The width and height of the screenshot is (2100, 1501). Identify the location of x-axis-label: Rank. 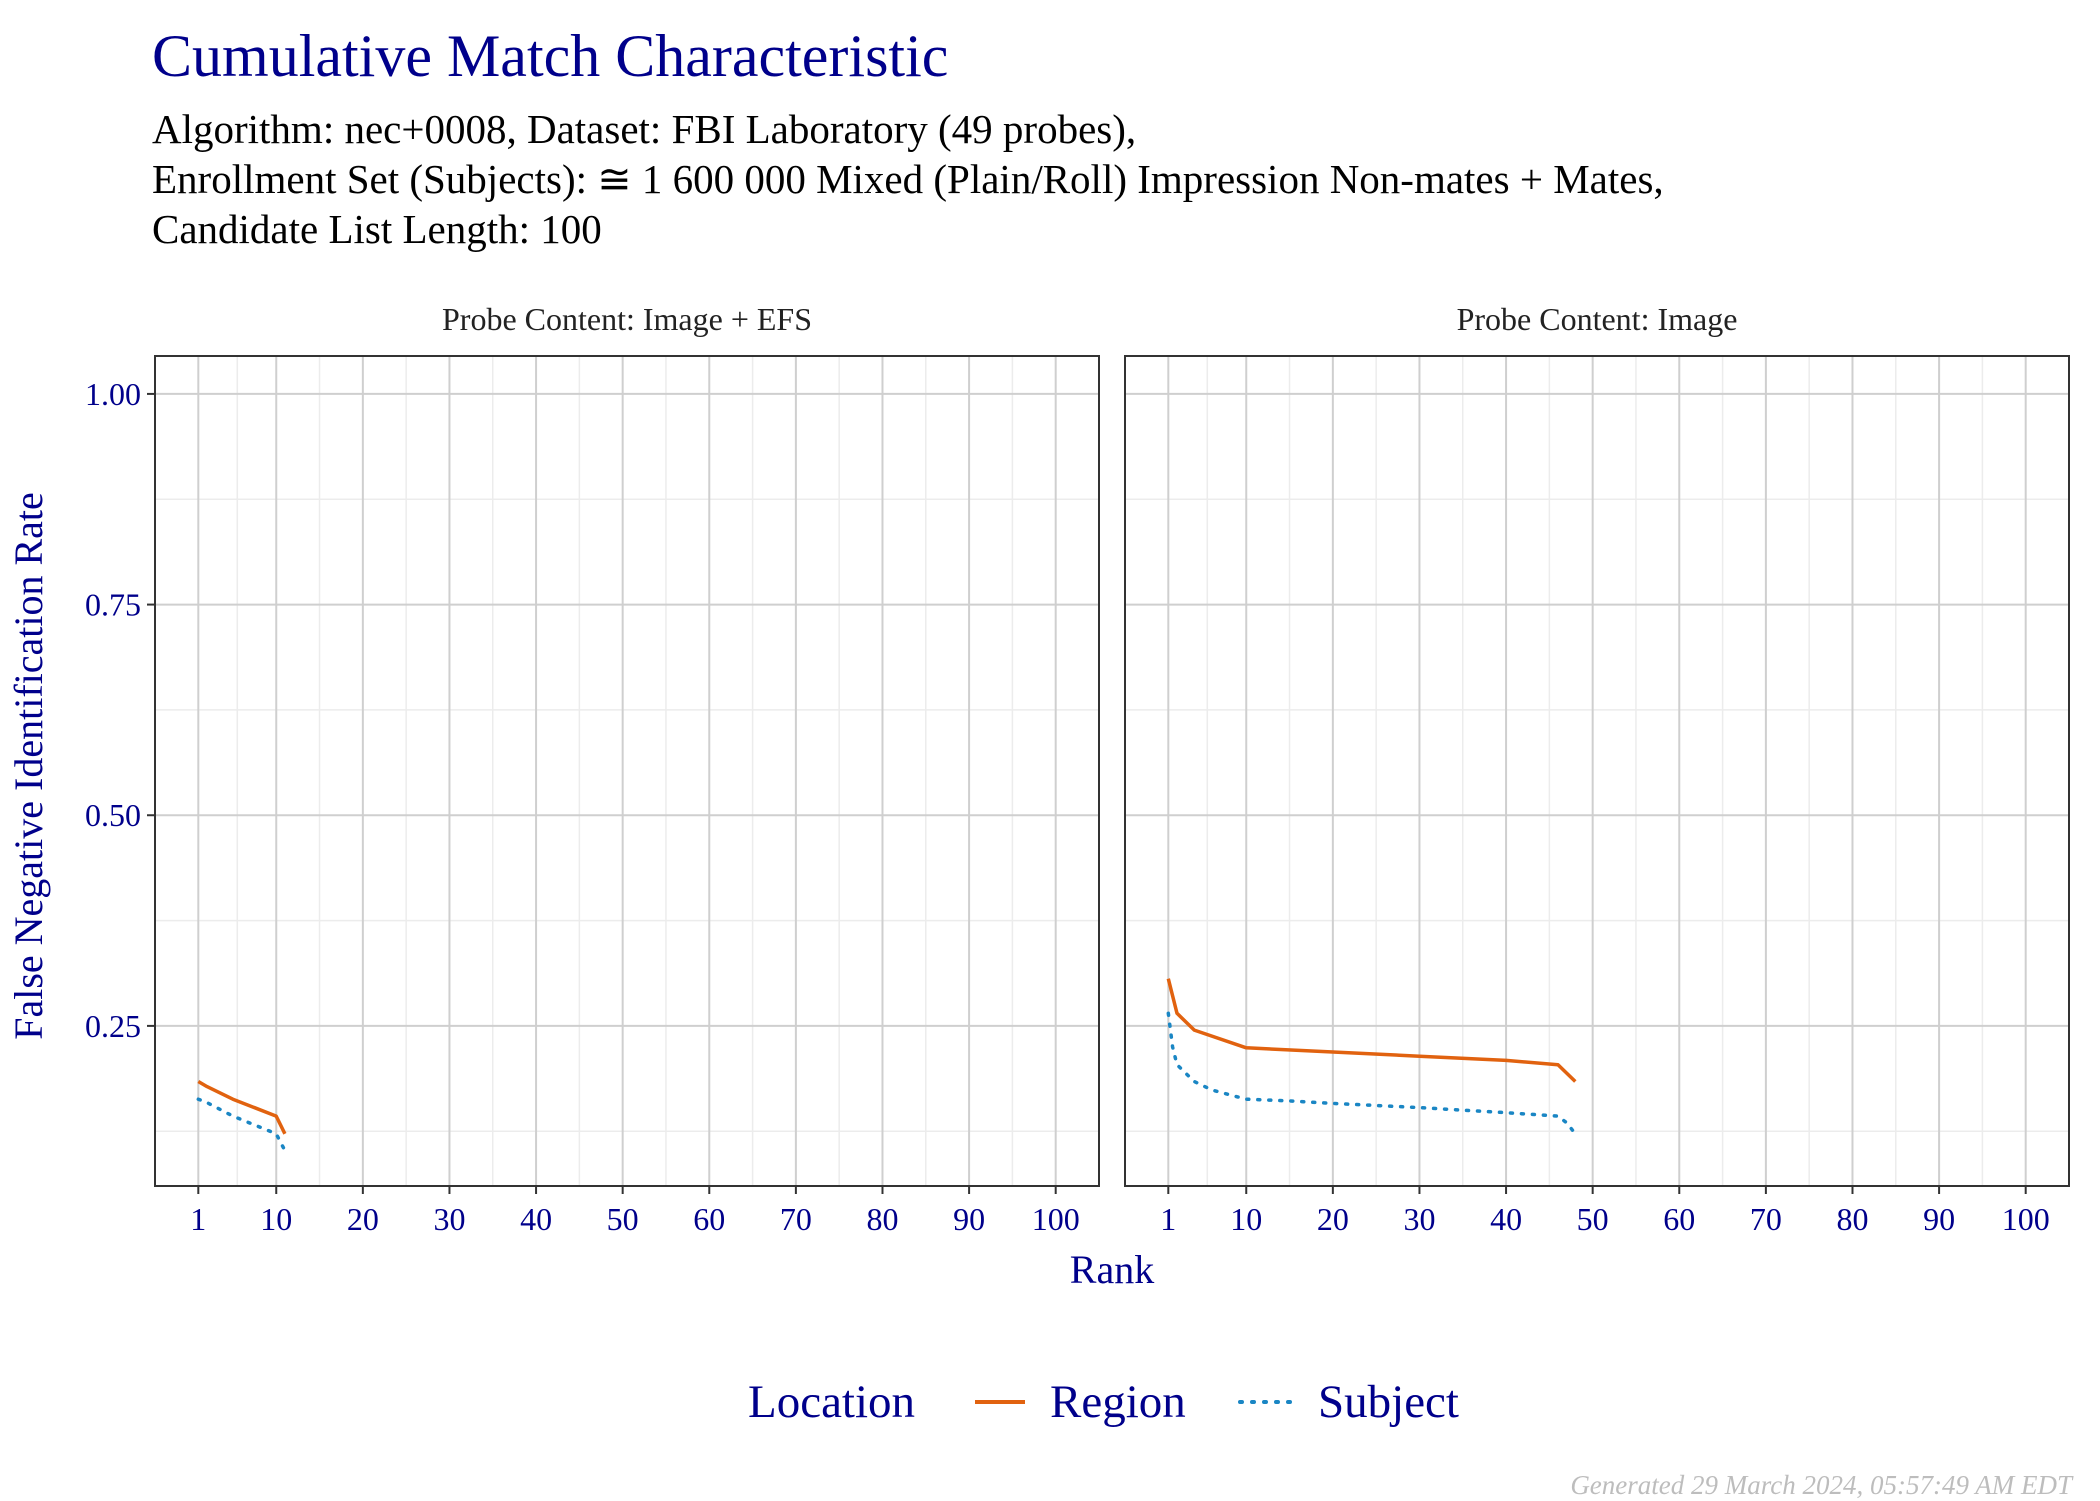
(1112, 1269).